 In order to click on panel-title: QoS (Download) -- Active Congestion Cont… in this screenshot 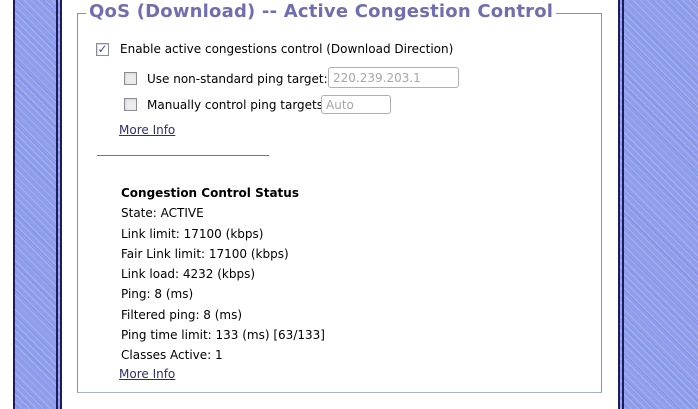, I will do `click(321, 11)`.